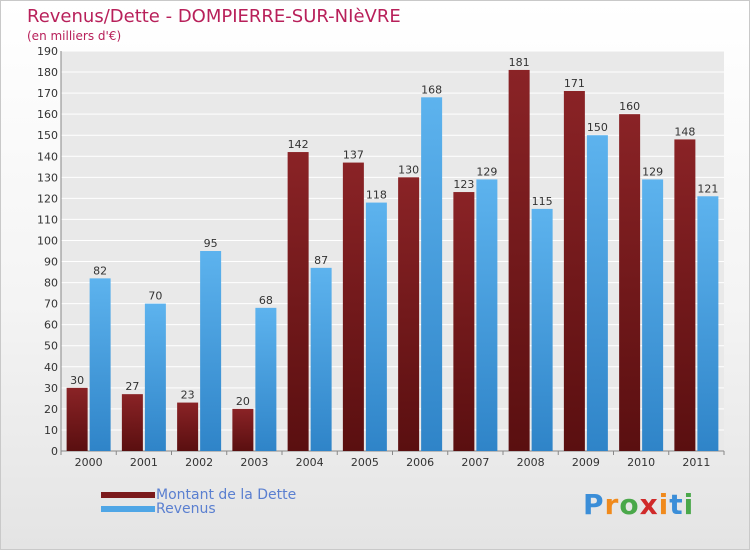 The width and height of the screenshot is (750, 550). Describe the element at coordinates (463, 184) in the screenshot. I see `data-label: 123` at that location.